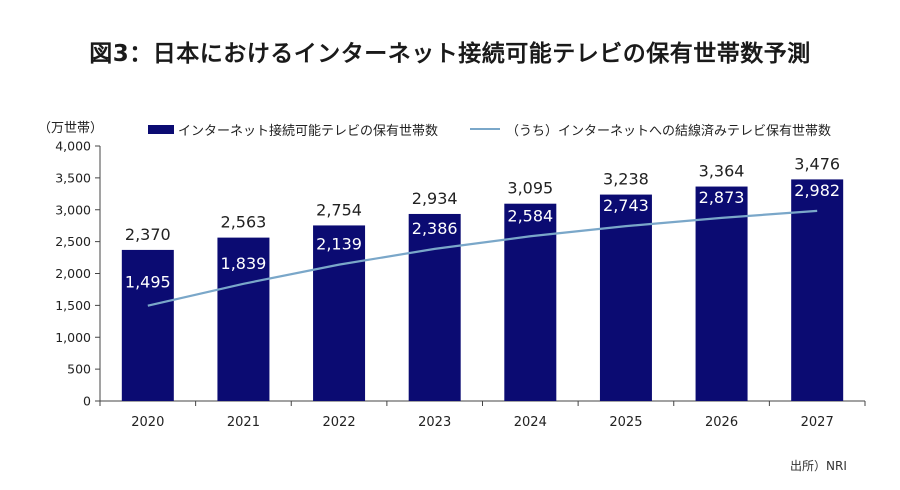 This screenshot has height=490, width=900. What do you see at coordinates (73, 273) in the screenshot?
I see `y-tick-label: 2,000` at bounding box center [73, 273].